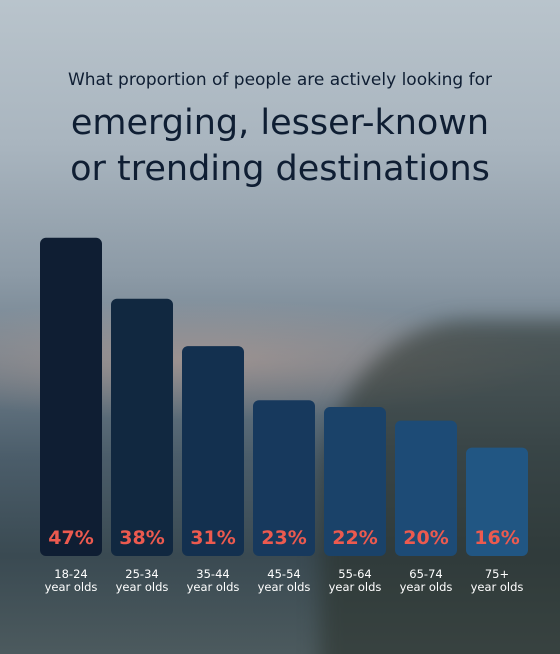  What do you see at coordinates (425, 538) in the screenshot?
I see `value-label: 20%` at bounding box center [425, 538].